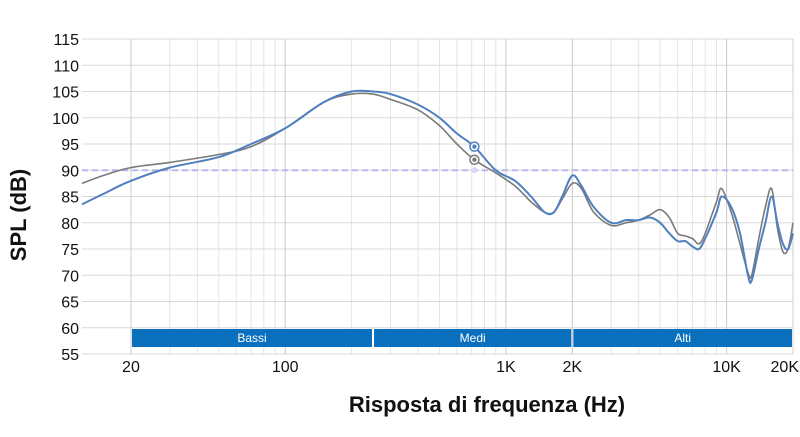  I want to click on y-tick-label: 80, so click(70, 224).